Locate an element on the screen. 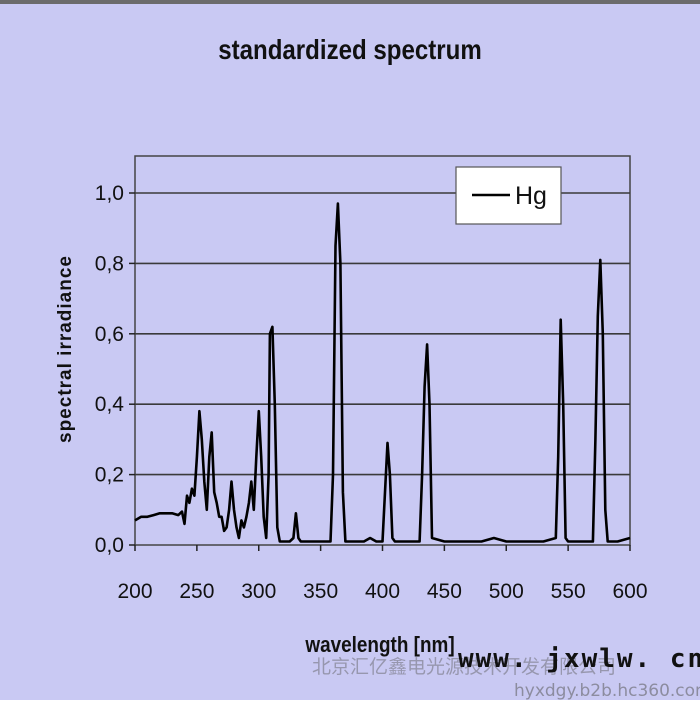  legend-label: Hg is located at coordinates (531, 196).